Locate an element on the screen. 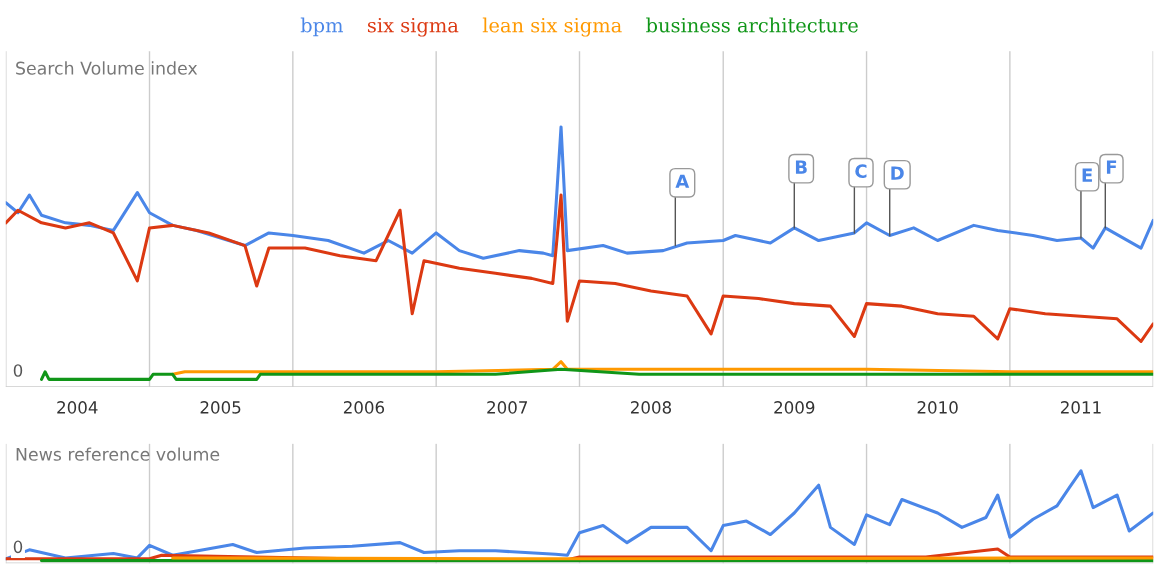 This screenshot has height=569, width=1159. chart-title: News reference volume is located at coordinates (118, 454).